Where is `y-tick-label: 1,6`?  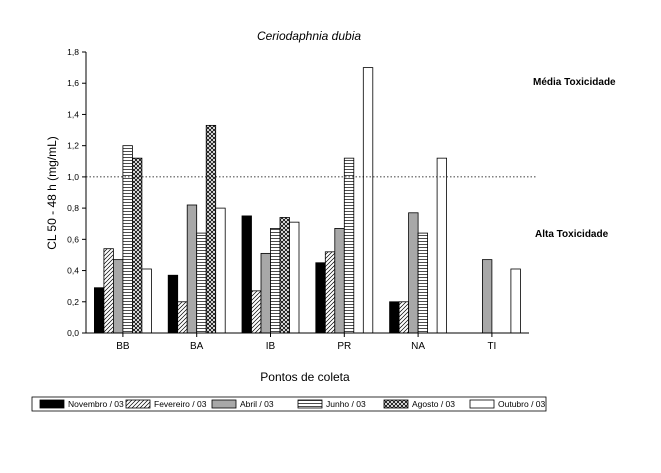 y-tick-label: 1,6 is located at coordinates (73, 83).